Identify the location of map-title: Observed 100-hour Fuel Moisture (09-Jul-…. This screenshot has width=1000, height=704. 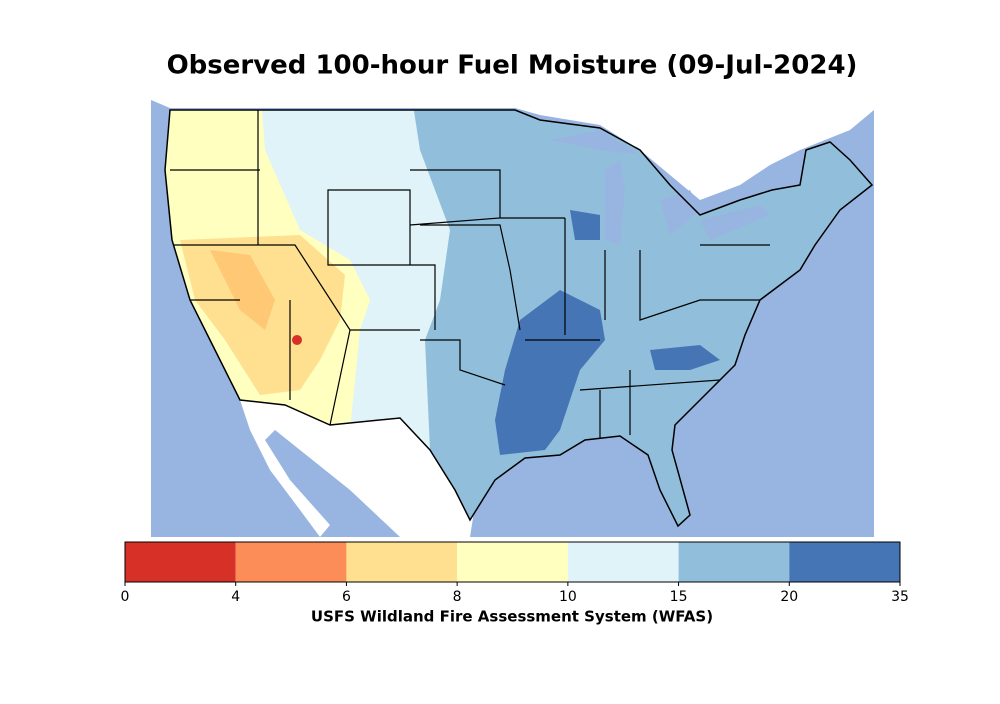
(512, 66).